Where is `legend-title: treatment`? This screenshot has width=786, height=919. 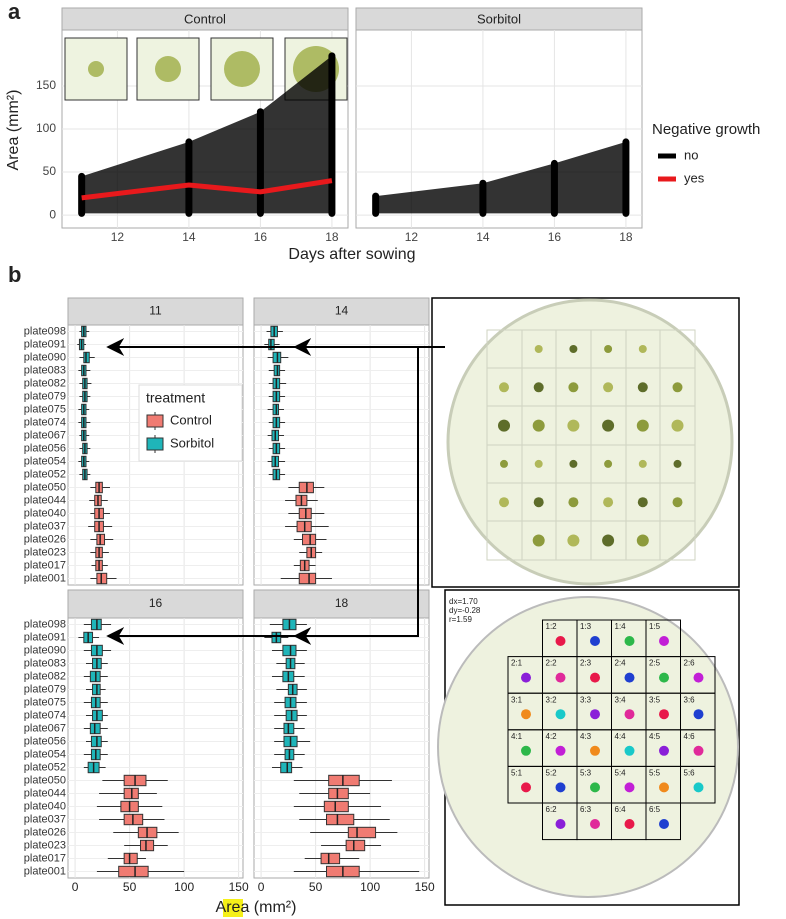
legend-title: treatment is located at coordinates (175, 398).